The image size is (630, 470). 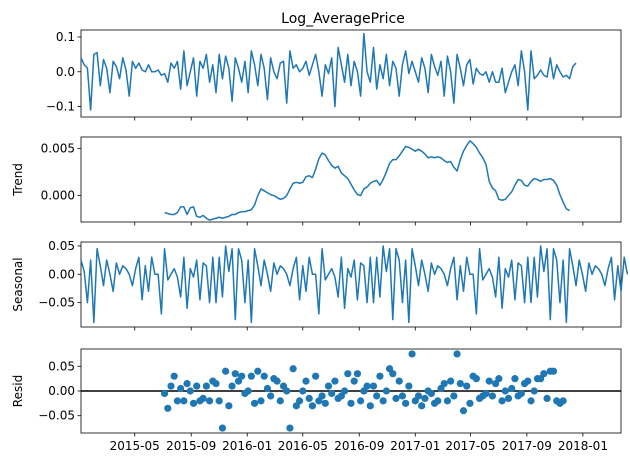 I want to click on y-tick-label-seasonal: 0.00, so click(x=61, y=274).